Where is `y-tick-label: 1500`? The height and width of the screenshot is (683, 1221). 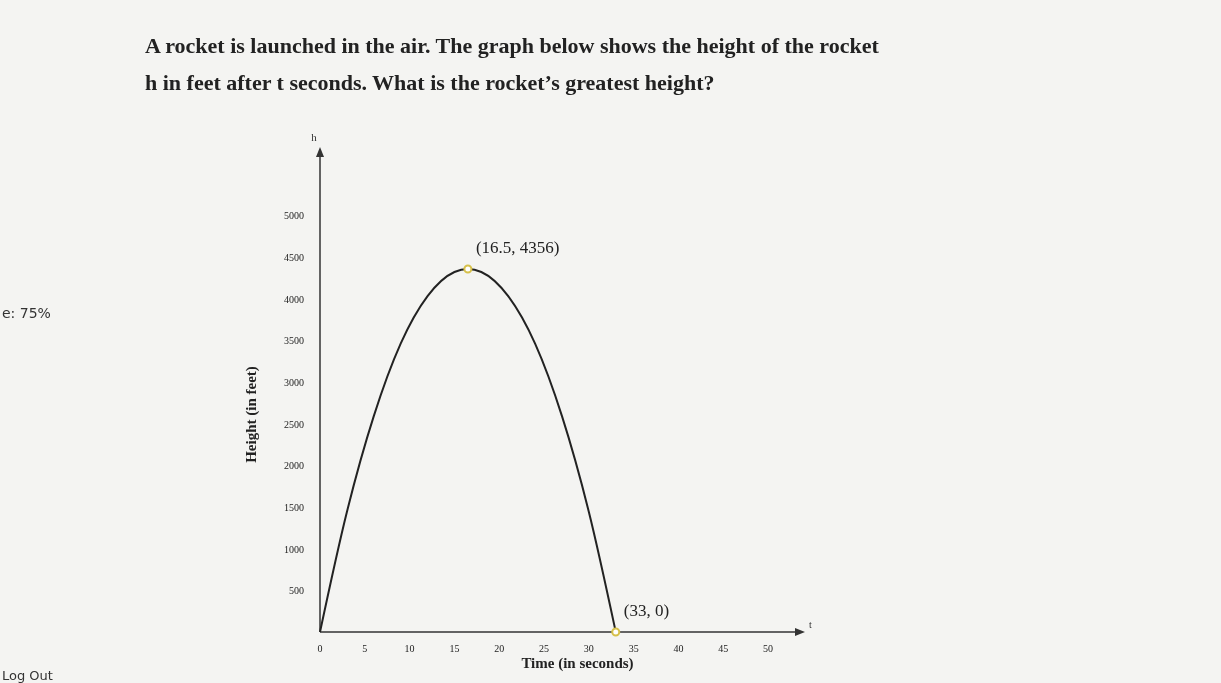
y-tick-label: 1500 is located at coordinates (294, 507).